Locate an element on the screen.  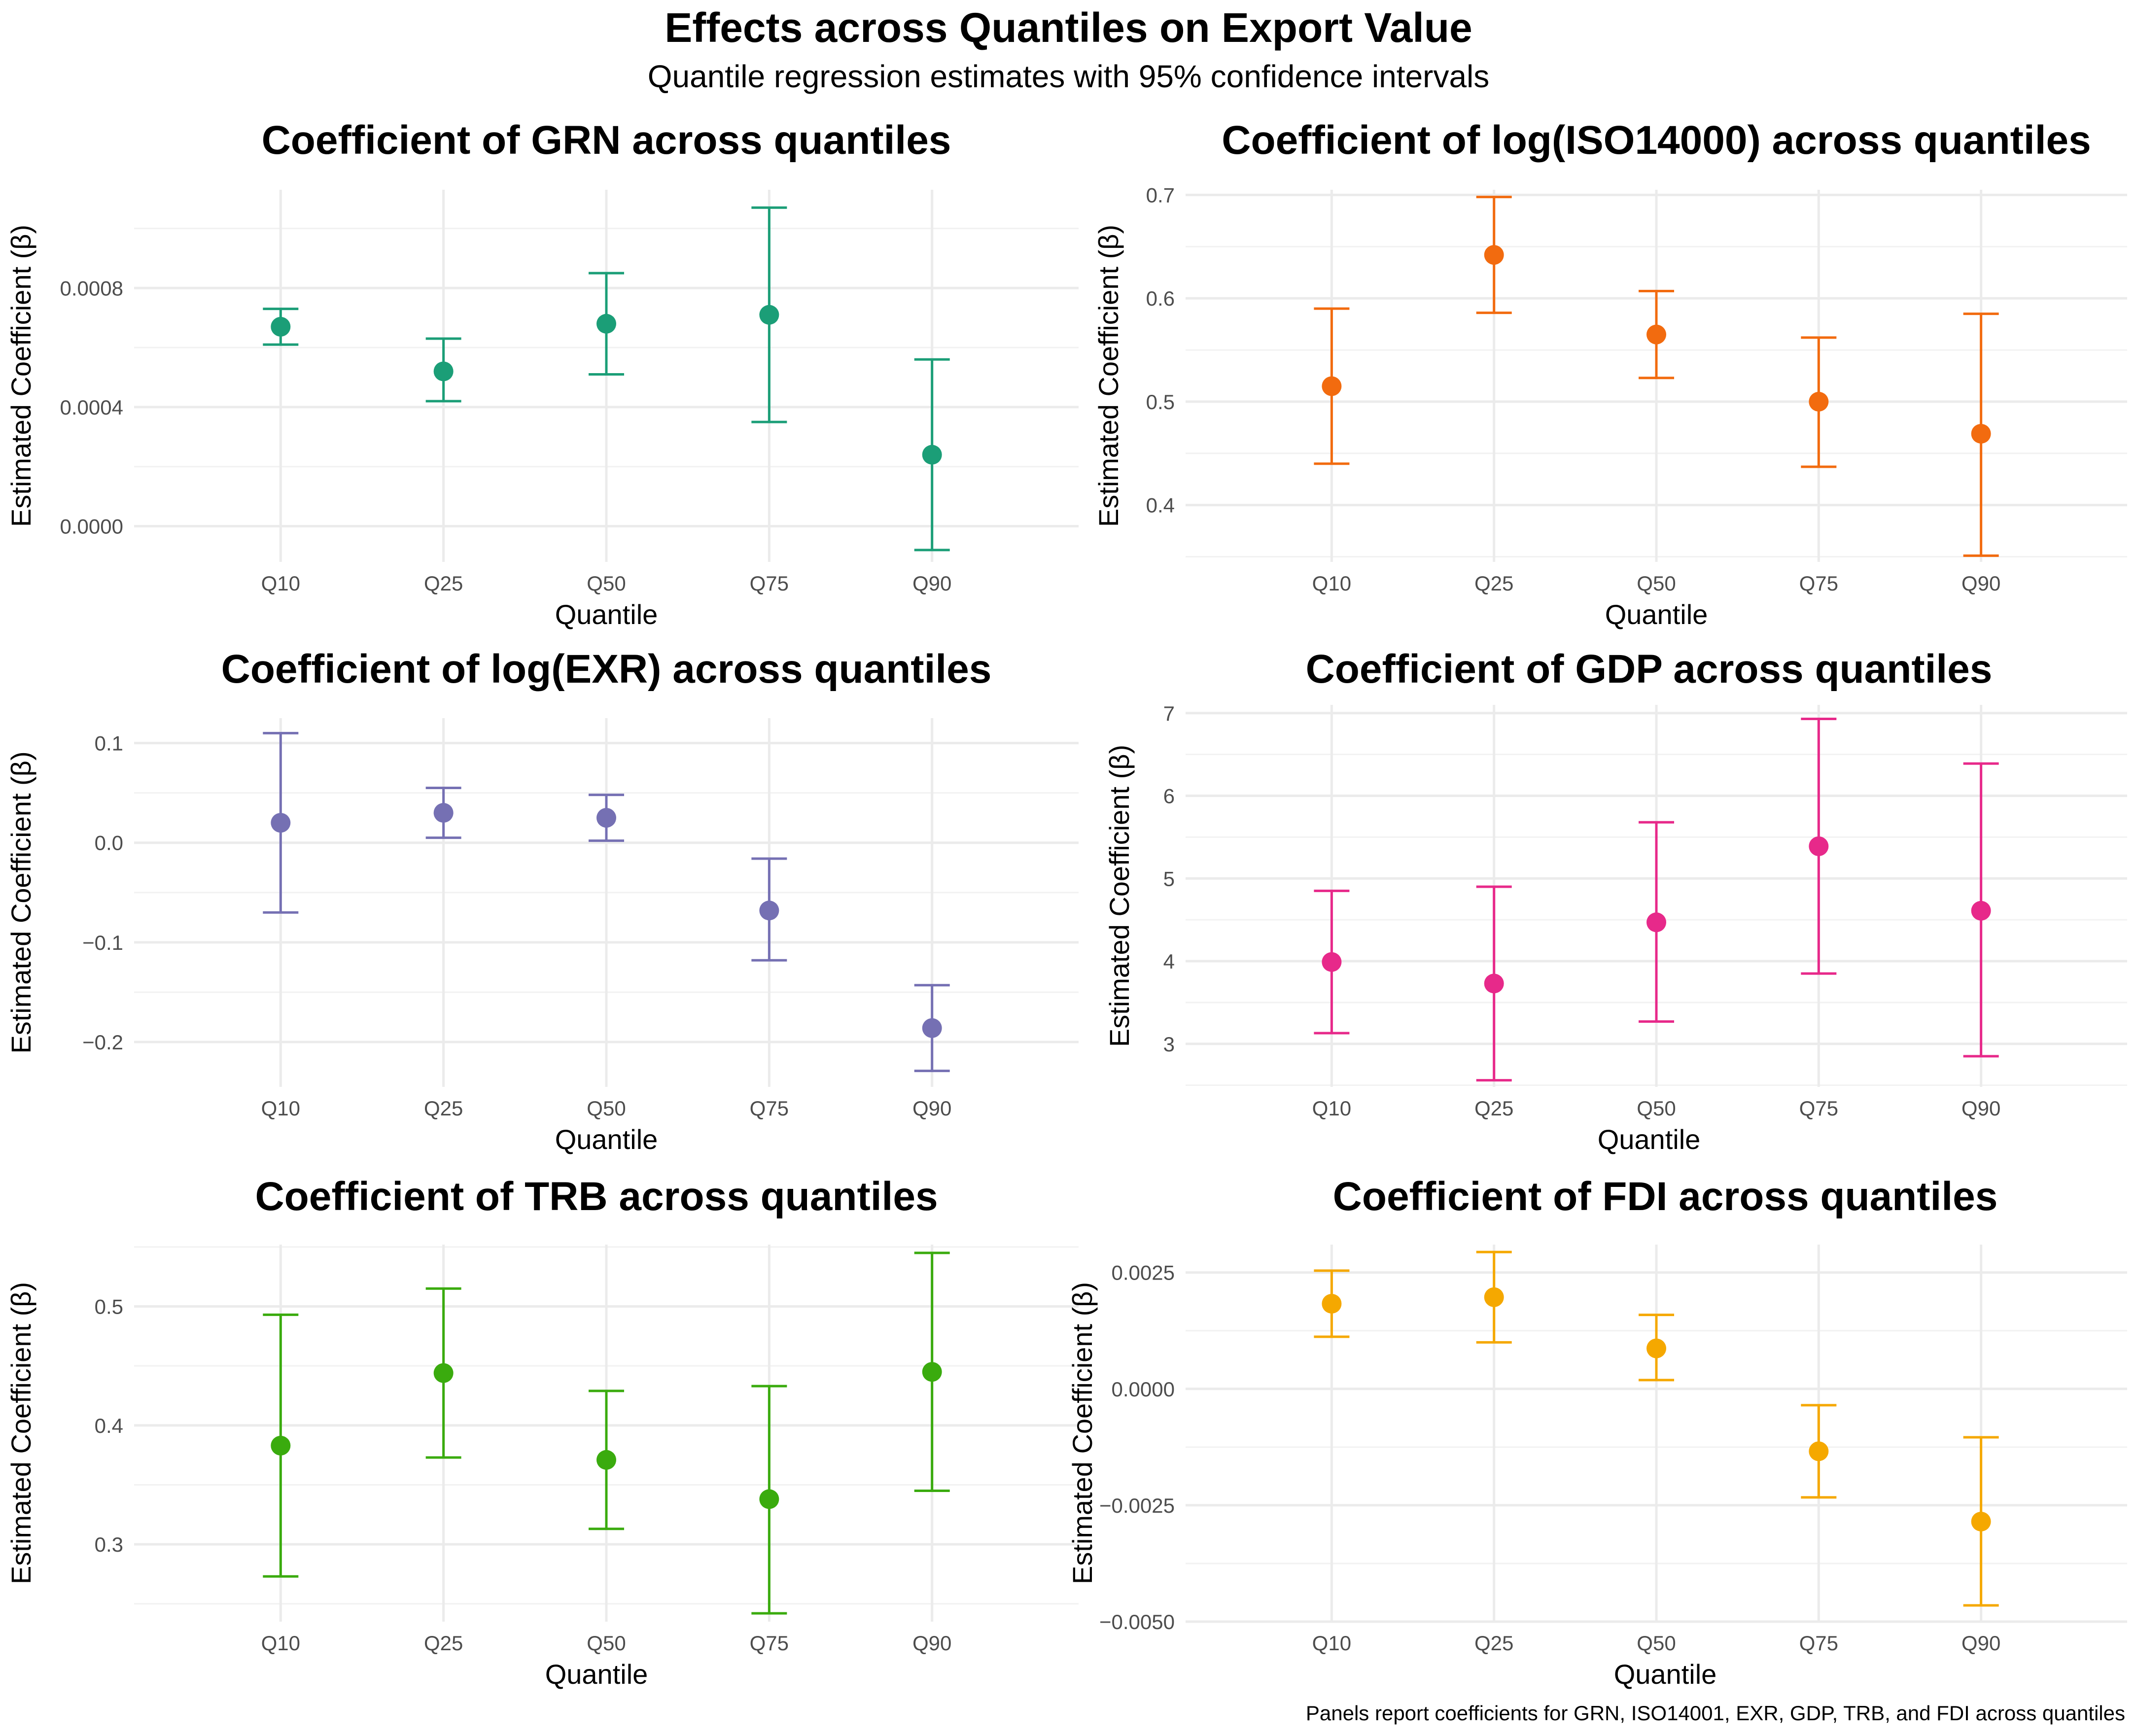
panel-title: Coefficient of GDP across quantiles is located at coordinates (1649, 669).